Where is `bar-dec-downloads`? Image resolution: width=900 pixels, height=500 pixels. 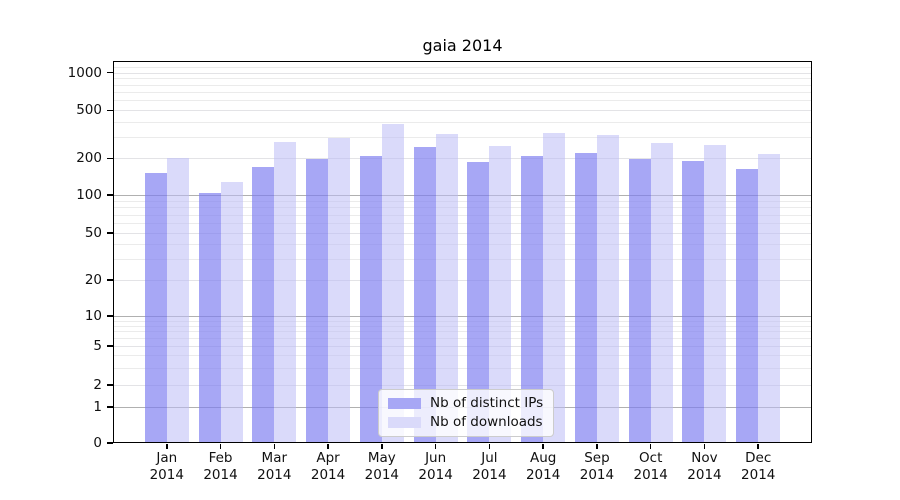
bar-dec-downloads is located at coordinates (769, 298).